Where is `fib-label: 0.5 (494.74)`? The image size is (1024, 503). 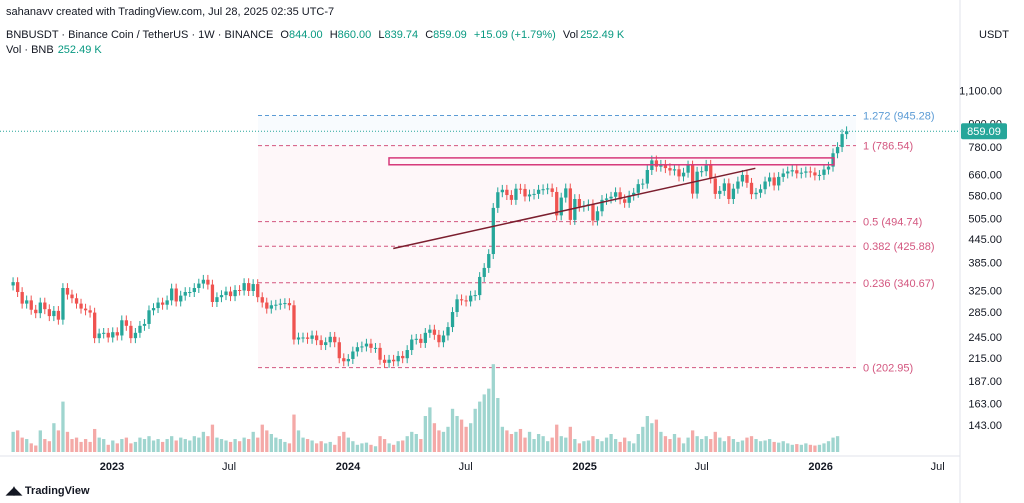
fib-label: 0.5 (494.74) is located at coordinates (892, 223).